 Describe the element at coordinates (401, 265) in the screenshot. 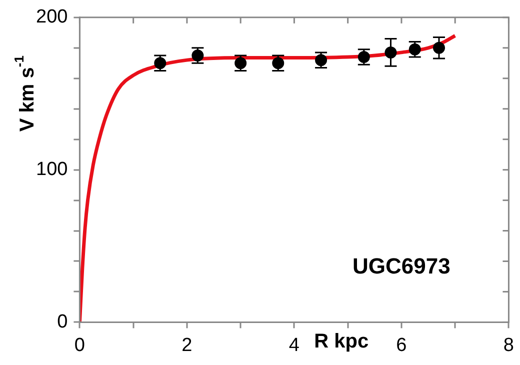

I see `annotation: UGC6973` at that location.